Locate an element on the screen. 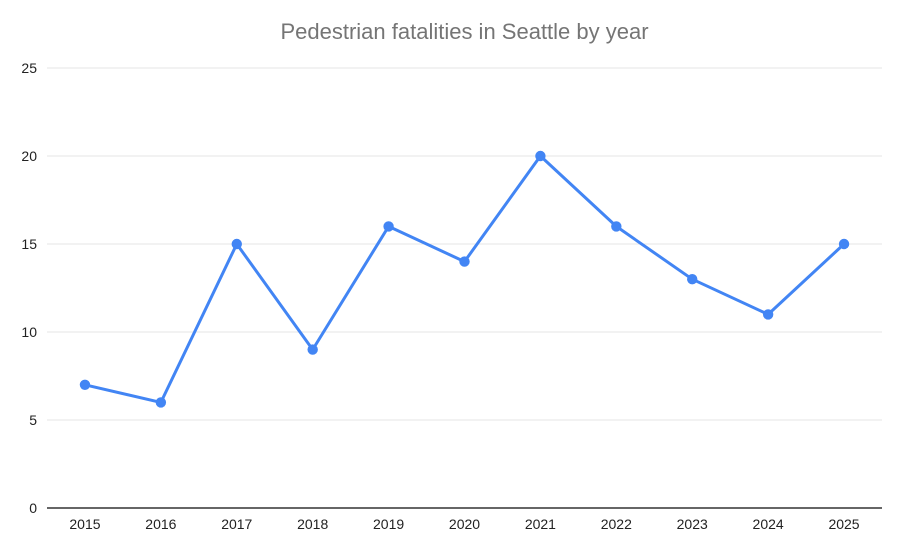 This screenshot has height=551, width=900. x-tick-label: 2024 is located at coordinates (768, 524).